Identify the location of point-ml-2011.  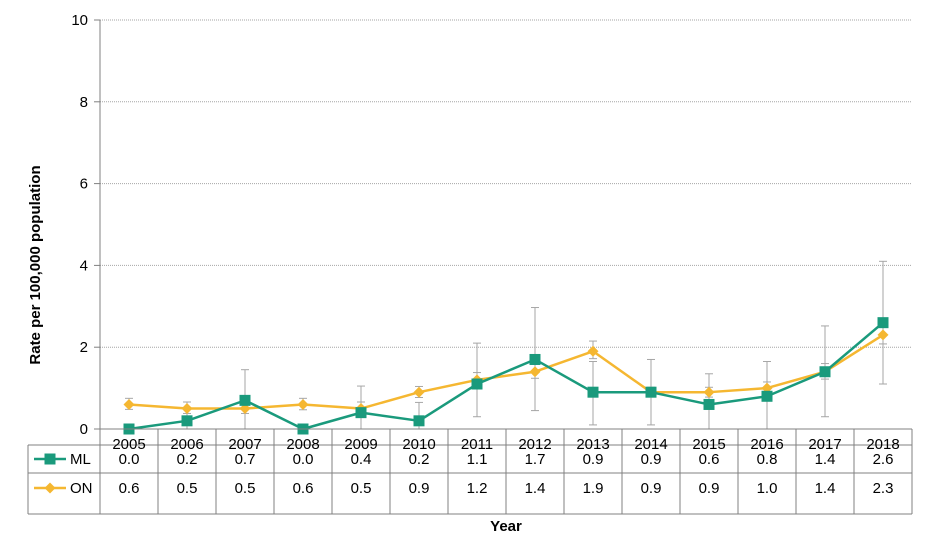
(477, 384).